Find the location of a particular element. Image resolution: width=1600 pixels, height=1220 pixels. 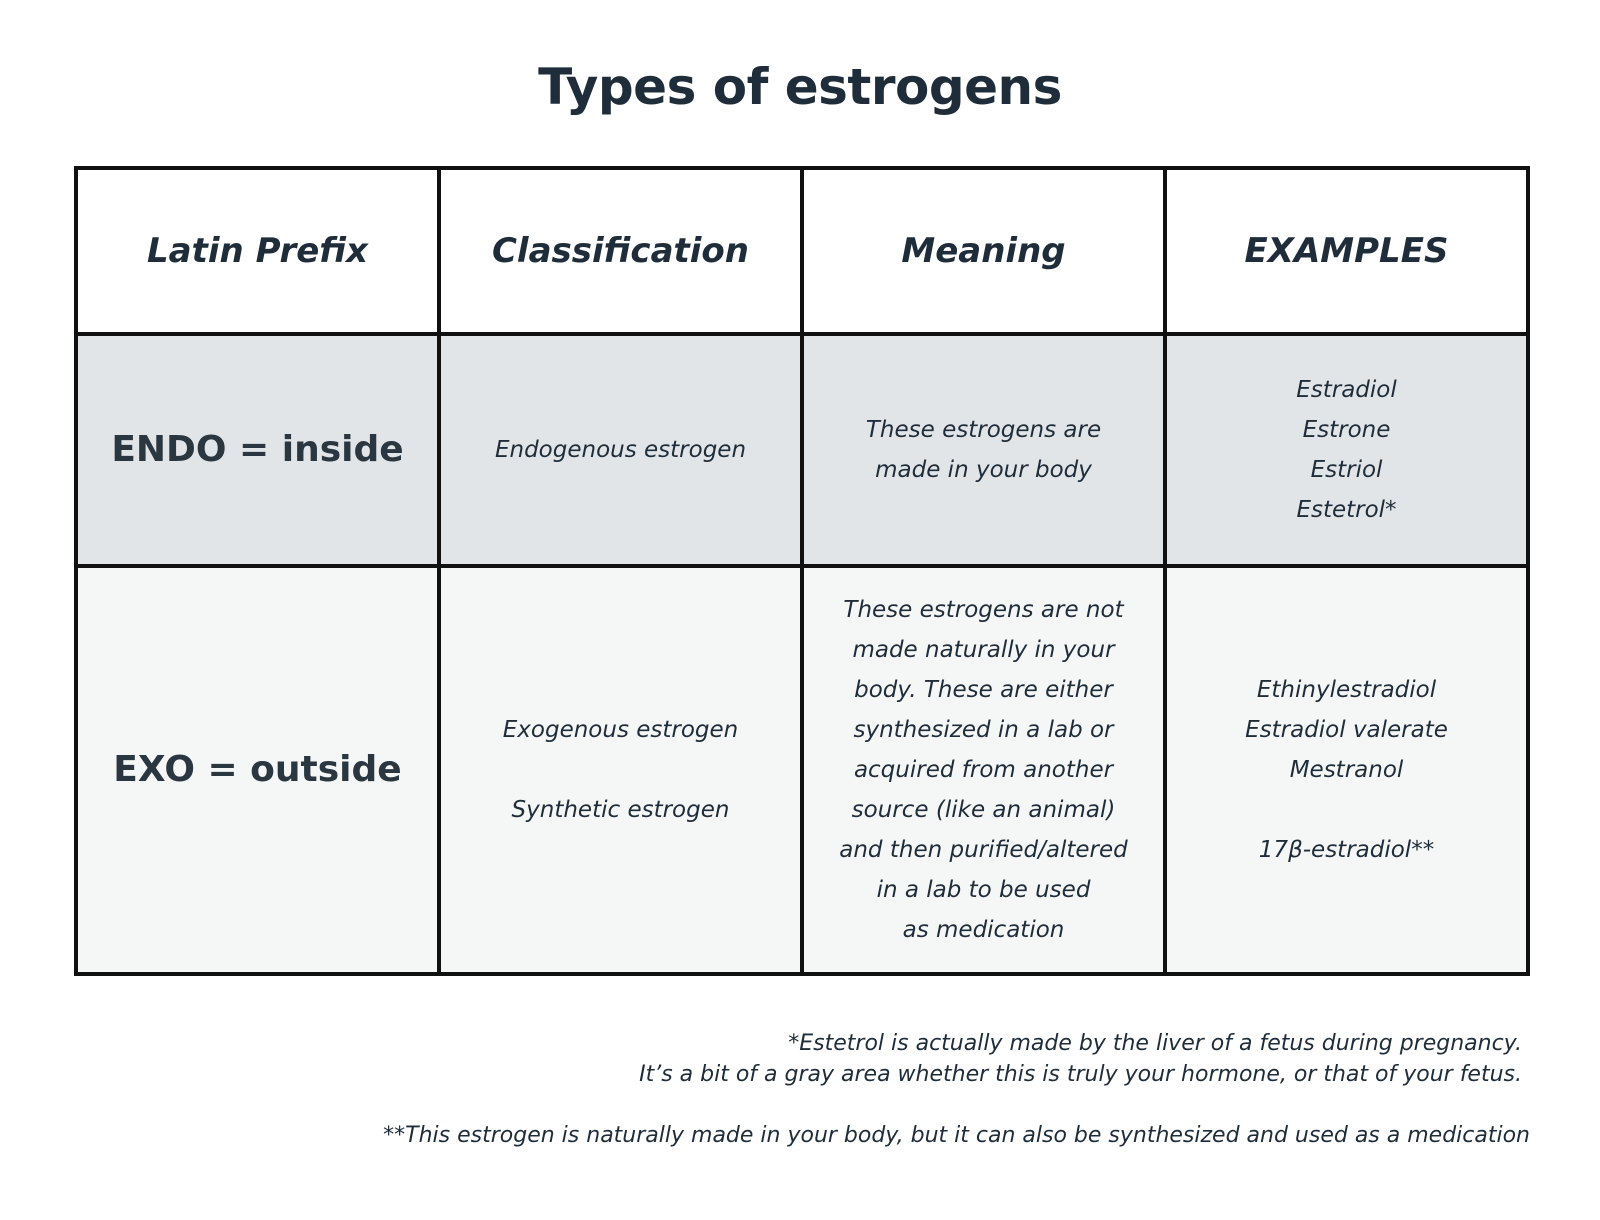

table-cell: ENDO = inside is located at coordinates (257, 450).